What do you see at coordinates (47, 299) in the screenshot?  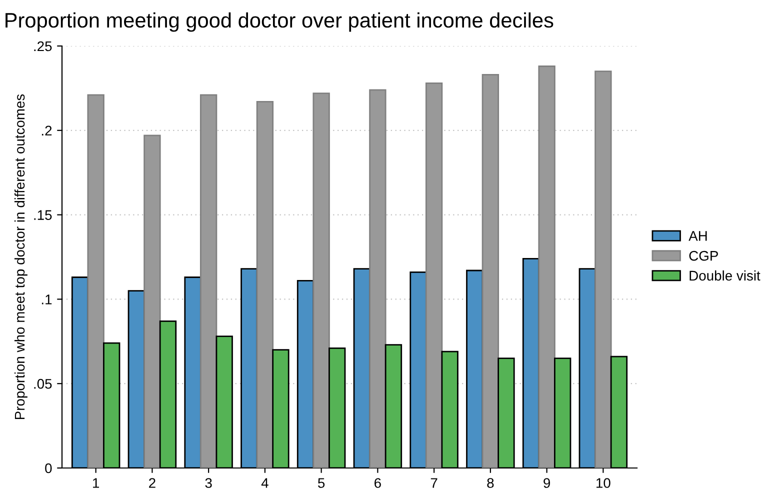 I see `y-tick-label: .1` at bounding box center [47, 299].